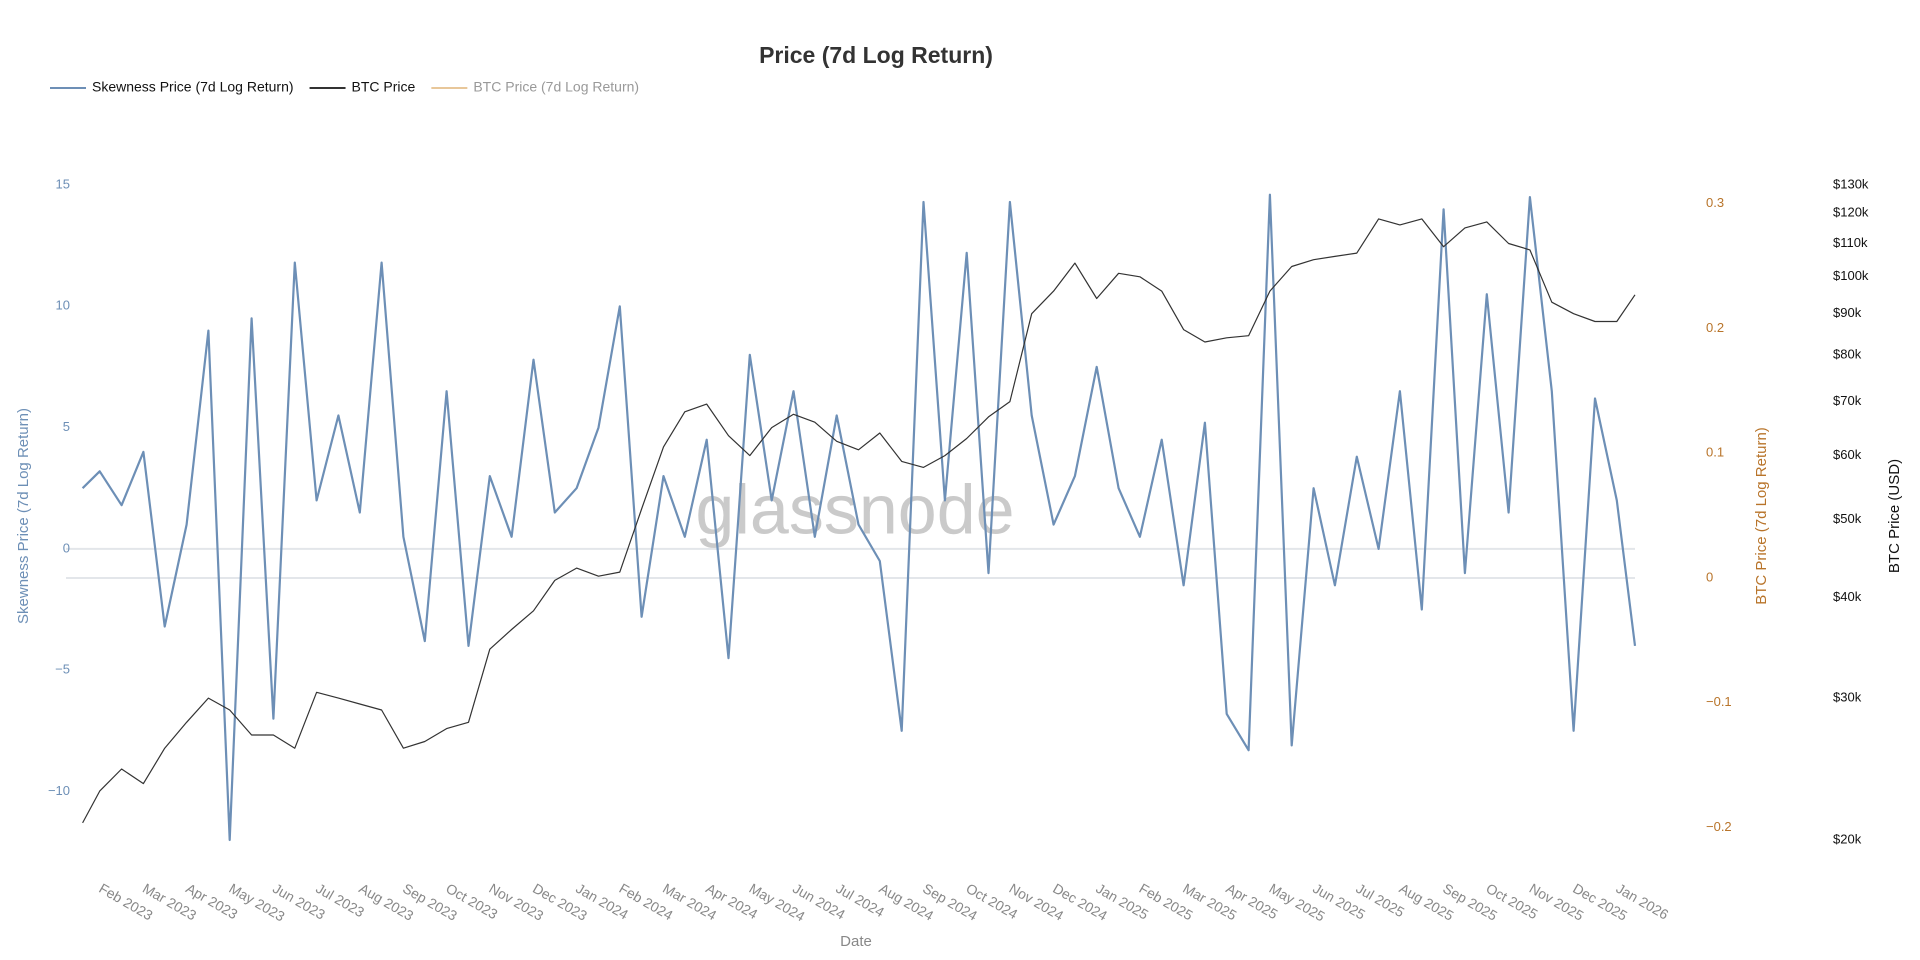  I want to click on y3-tick-label: $90k, so click(1847, 312).